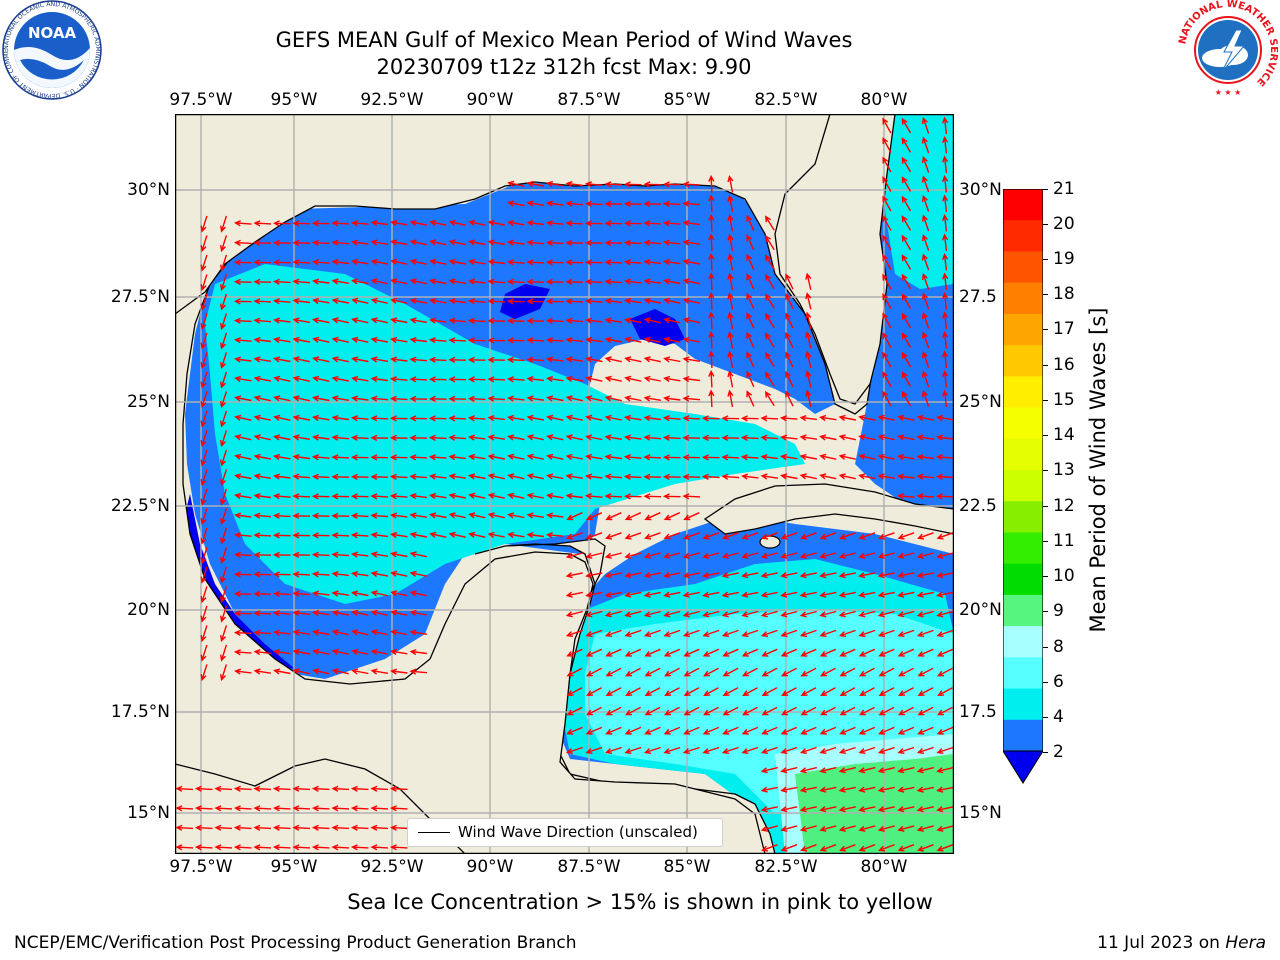 This screenshot has height=960, width=1280. Describe the element at coordinates (1023, 392) in the screenshot. I see `colorbar-band` at that location.